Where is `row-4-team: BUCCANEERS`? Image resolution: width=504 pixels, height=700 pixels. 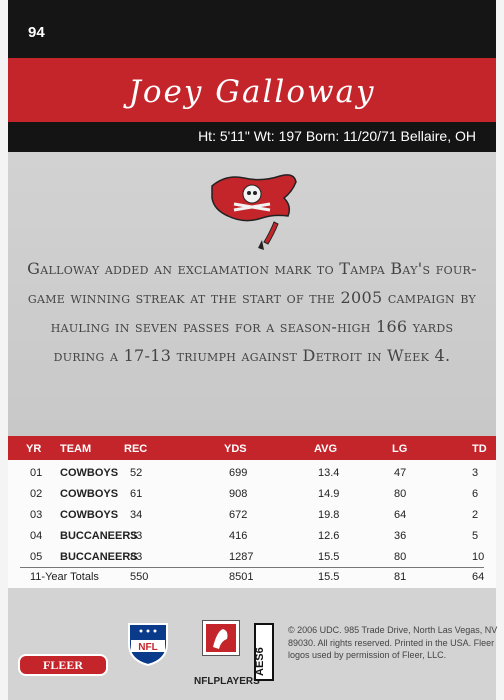
row-4-team: BUCCANEERS is located at coordinates (99, 536).